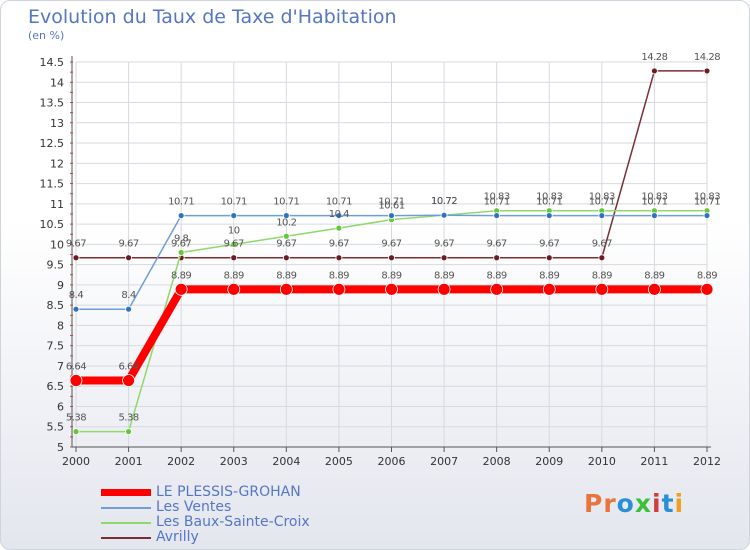  I want to click on x-tick-label: 2002, so click(181, 461).